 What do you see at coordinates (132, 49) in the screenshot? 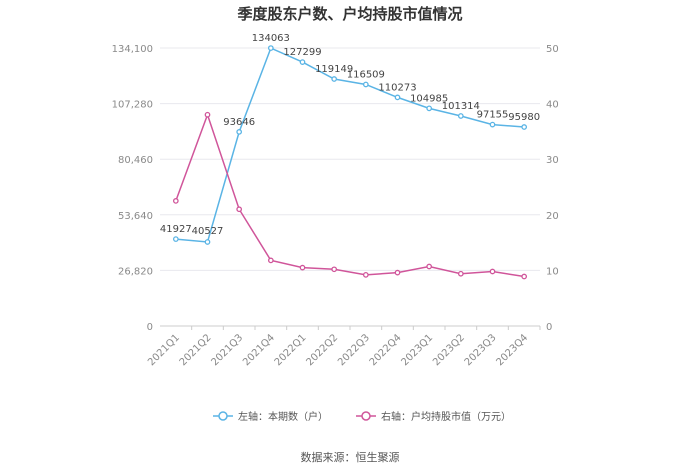
I see `left-tick-label: 134,100` at bounding box center [132, 49].